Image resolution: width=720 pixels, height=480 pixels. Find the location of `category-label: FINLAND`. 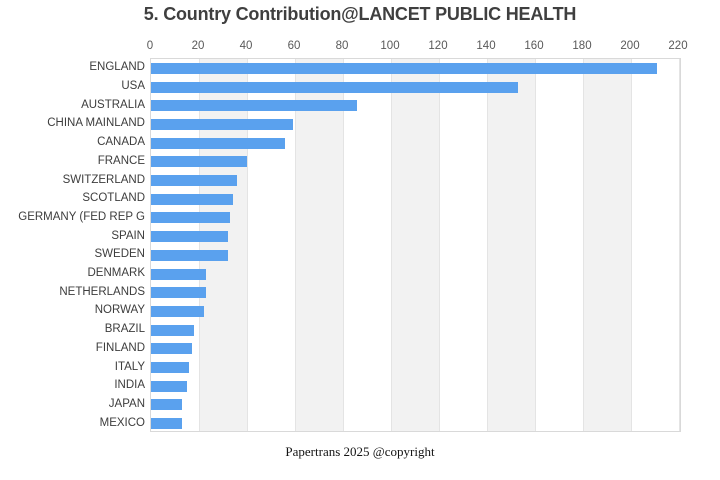

category-label: FINLAND is located at coordinates (120, 347).